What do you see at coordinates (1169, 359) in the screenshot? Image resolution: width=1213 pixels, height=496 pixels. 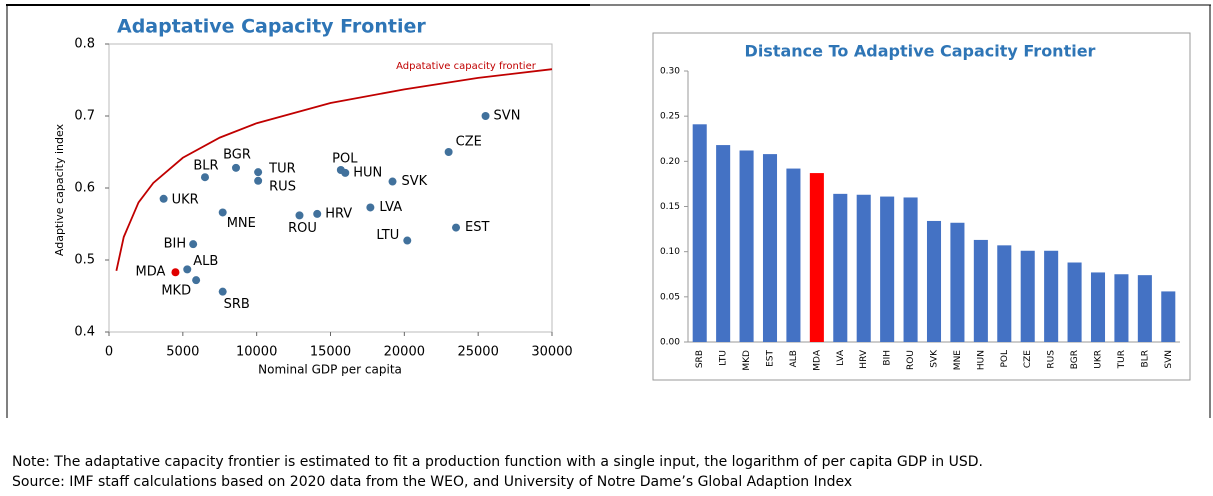 I see `x-tick-label: SVN` at bounding box center [1169, 359].